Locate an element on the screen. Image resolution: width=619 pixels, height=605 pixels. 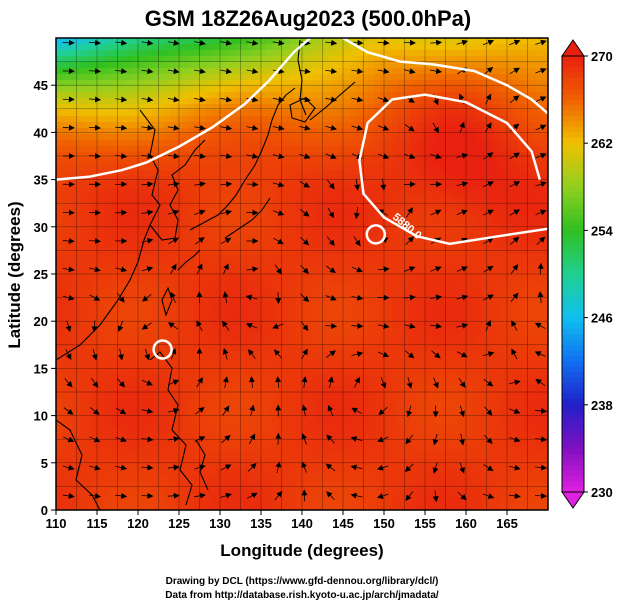
colorbar-tick-label: 254 is located at coordinates (602, 230).